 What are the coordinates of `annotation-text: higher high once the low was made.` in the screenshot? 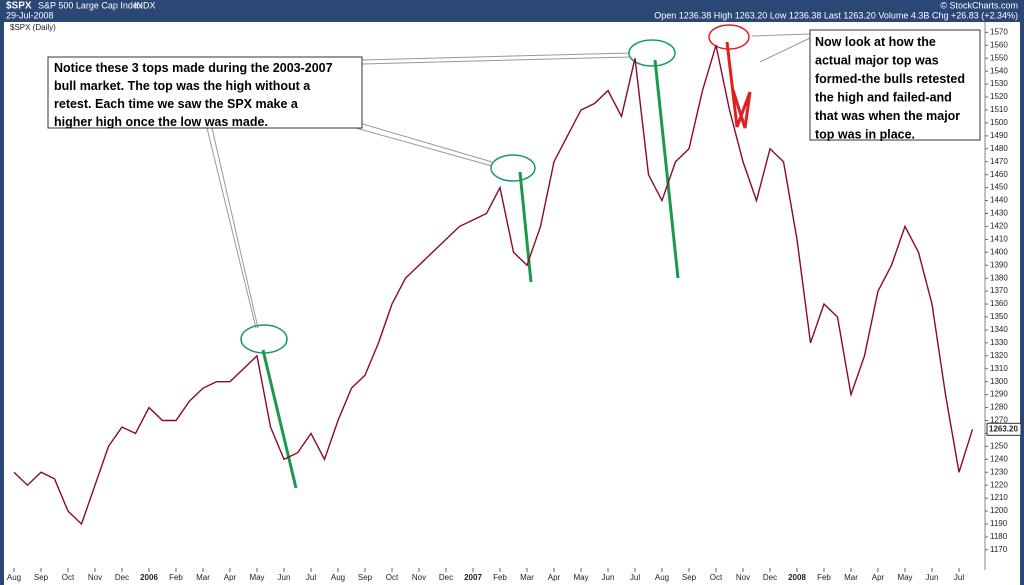 It's located at (161, 122).